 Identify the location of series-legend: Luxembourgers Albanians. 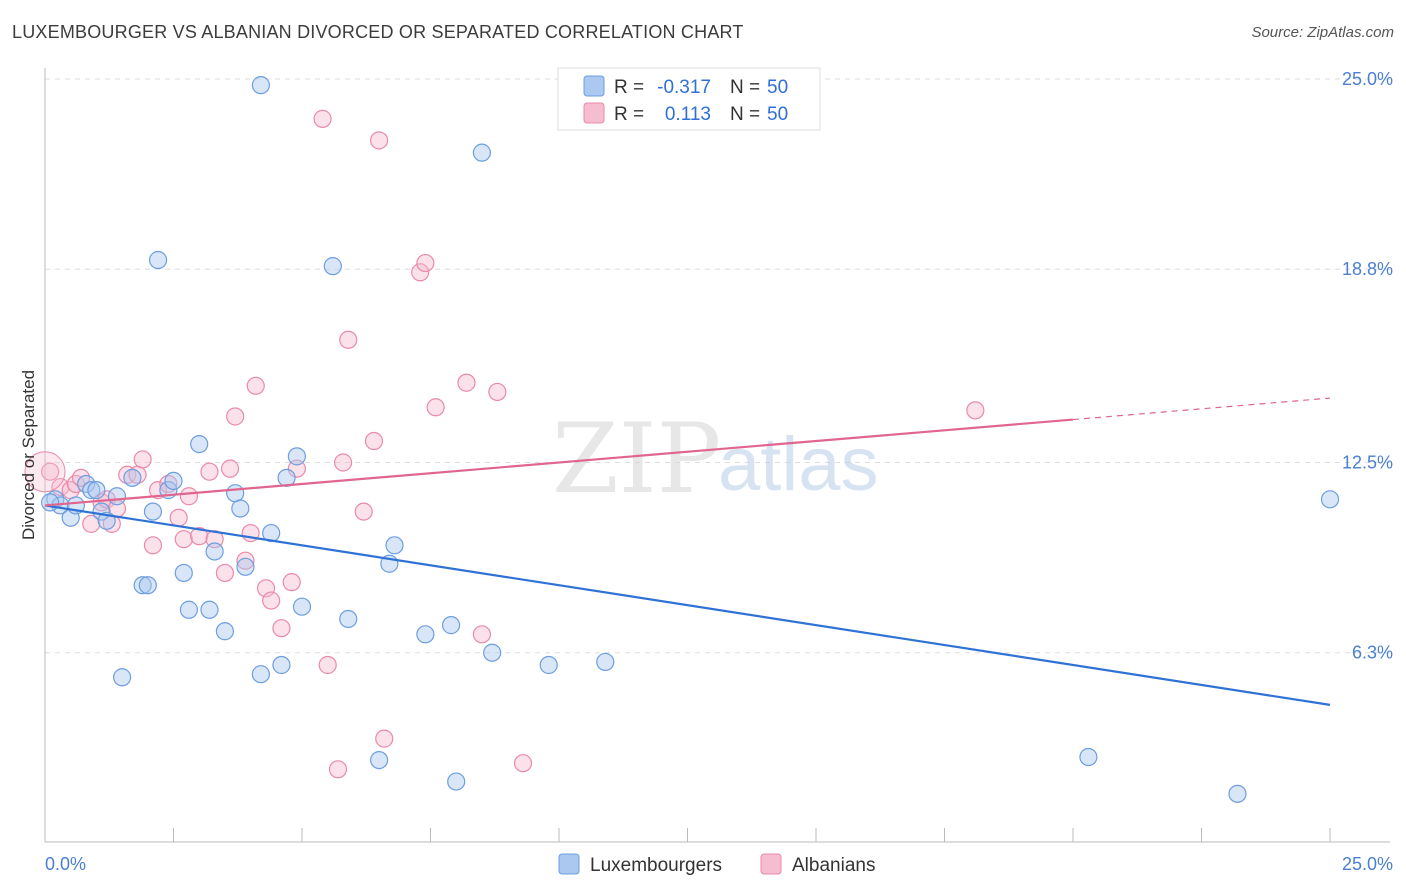
(716, 864).